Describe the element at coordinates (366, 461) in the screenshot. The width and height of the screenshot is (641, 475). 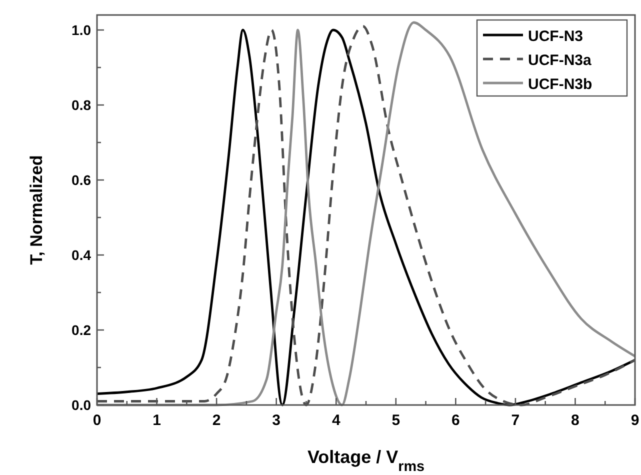
I see `x-axis-title: Voltage / V$_{rms}$` at that location.